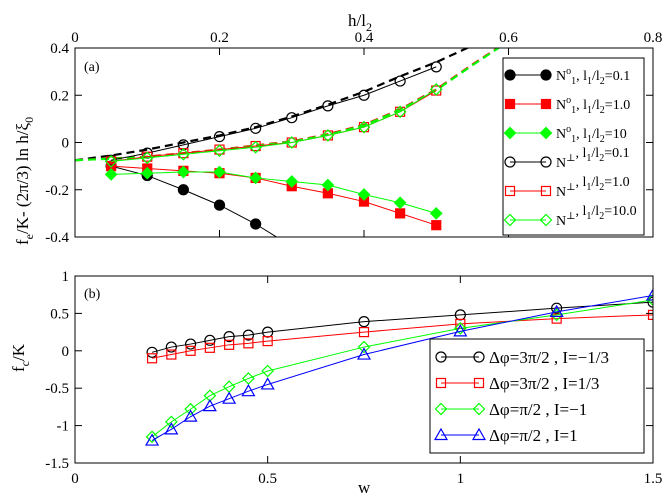 The height and width of the screenshot is (499, 664). What do you see at coordinates (59, 96) in the screenshot?
I see `y-tick-label: 0.2` at bounding box center [59, 96].